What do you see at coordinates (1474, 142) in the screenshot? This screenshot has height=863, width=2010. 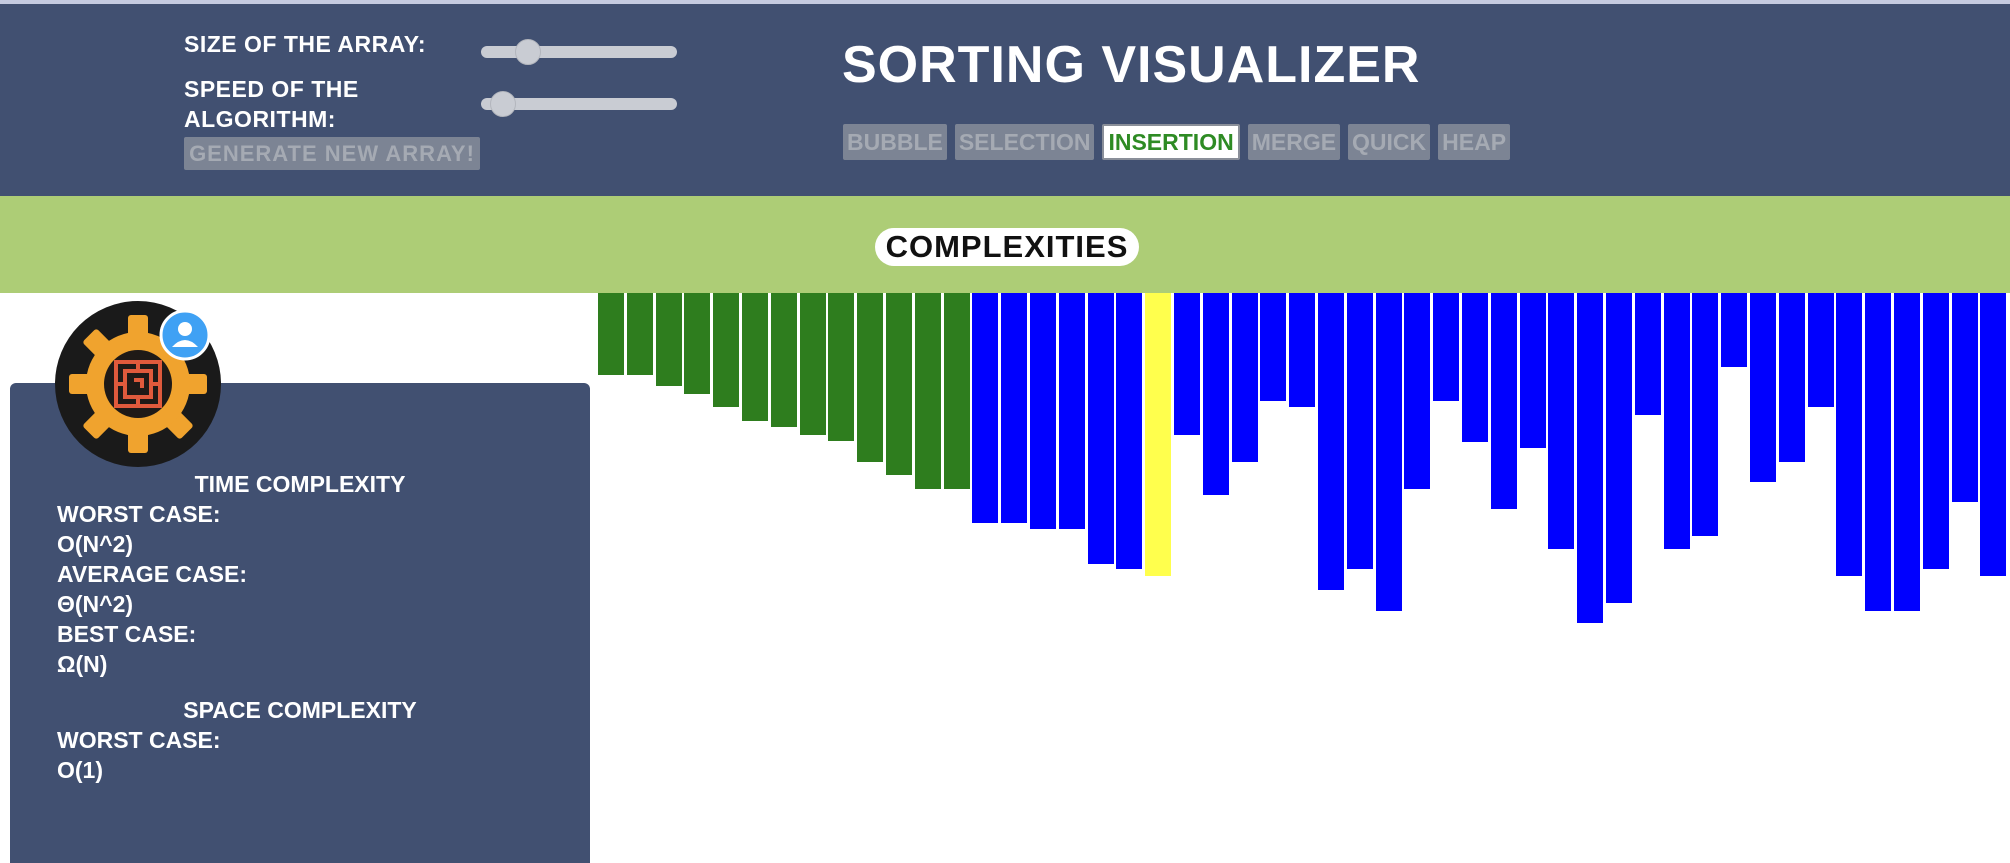 I see `algorithm-button-heap: HEAP` at bounding box center [1474, 142].